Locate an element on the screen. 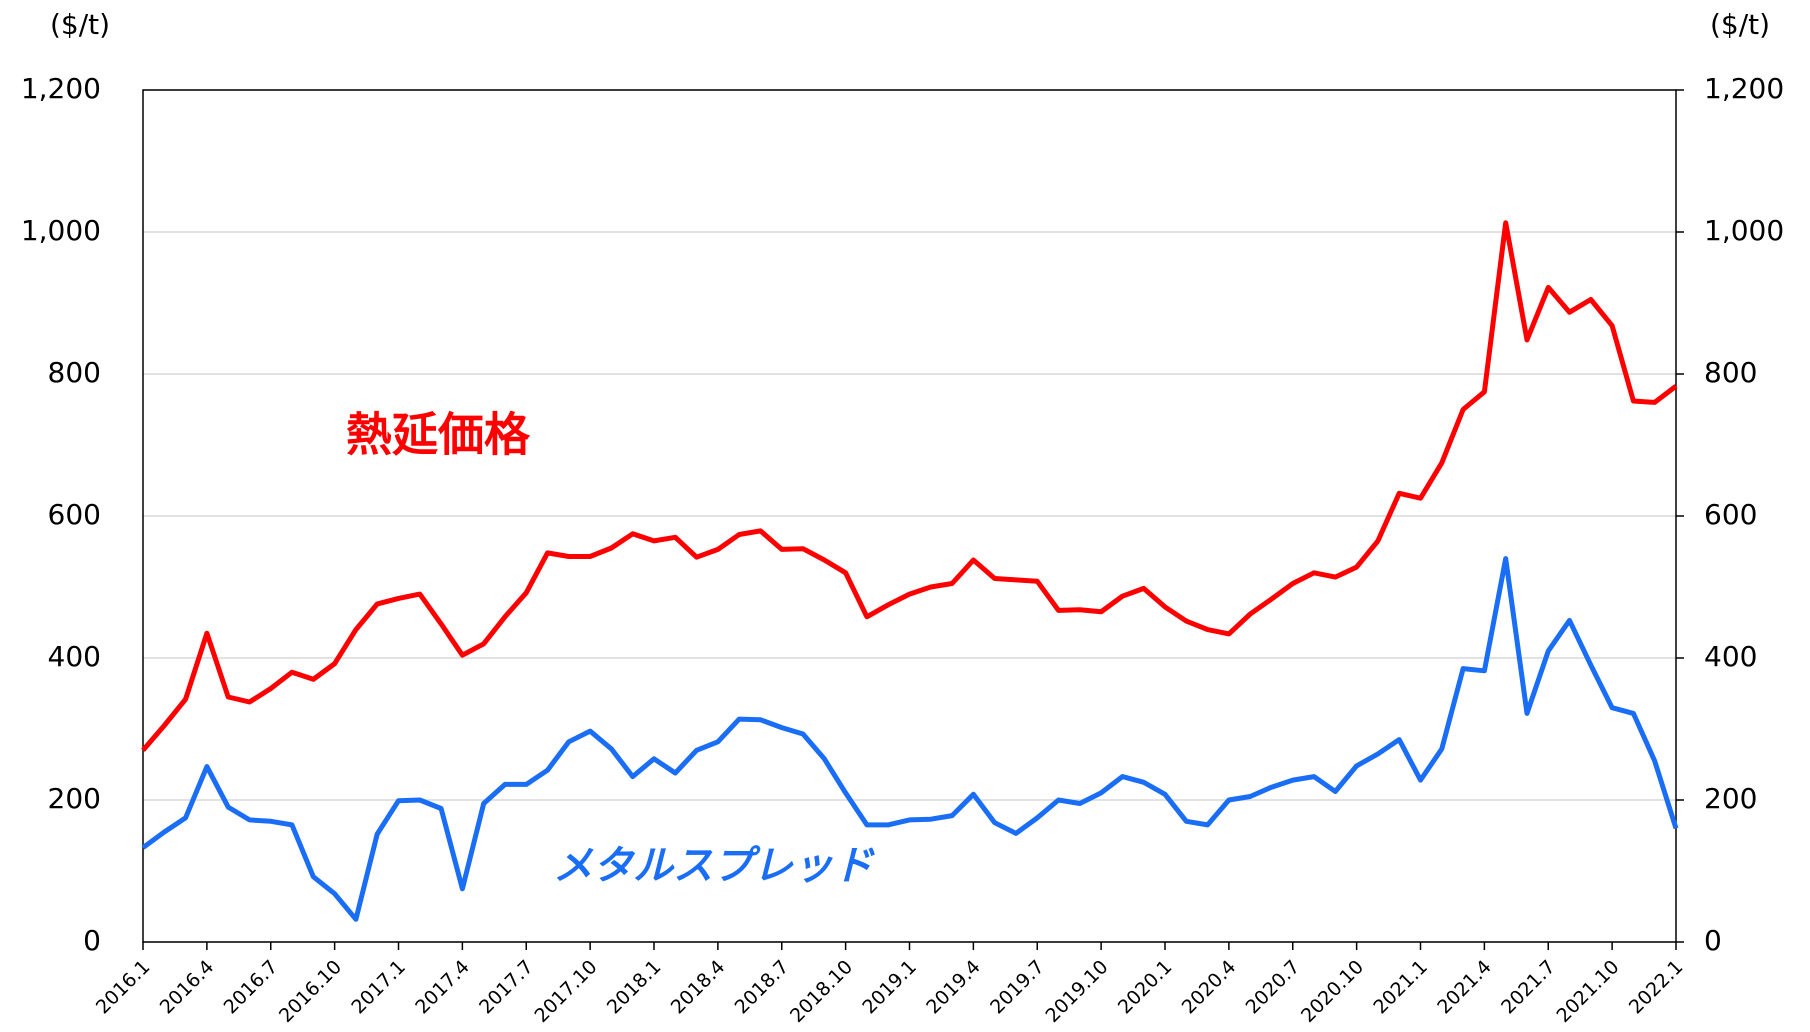  y-unit: ($/t) is located at coordinates (80, 24).